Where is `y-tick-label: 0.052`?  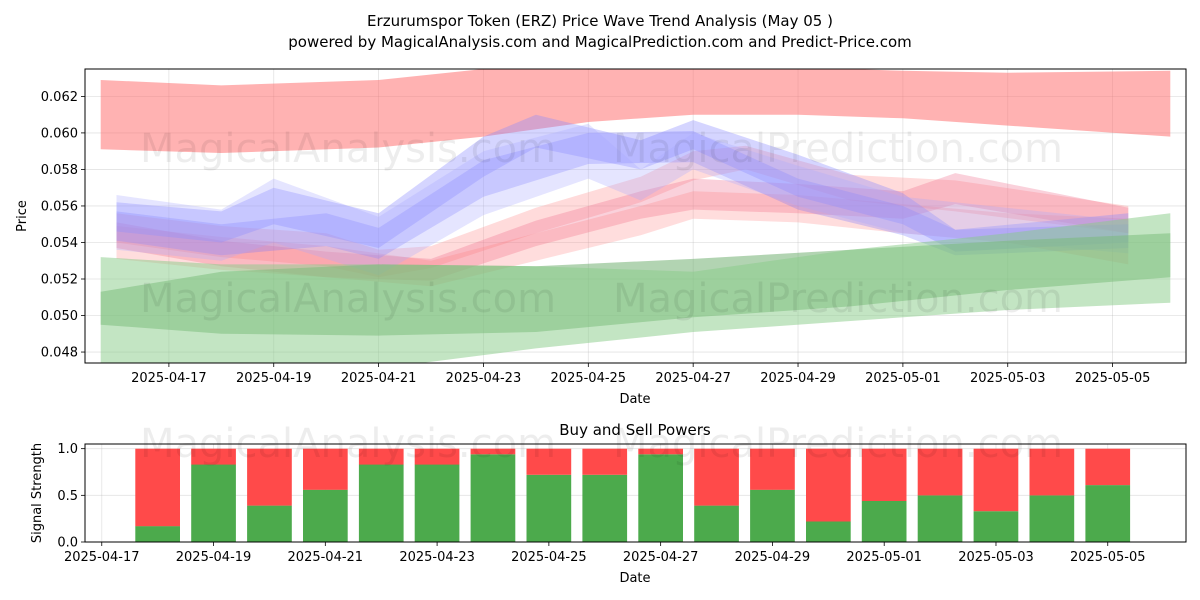 y-tick-label: 0.052 is located at coordinates (59, 280).